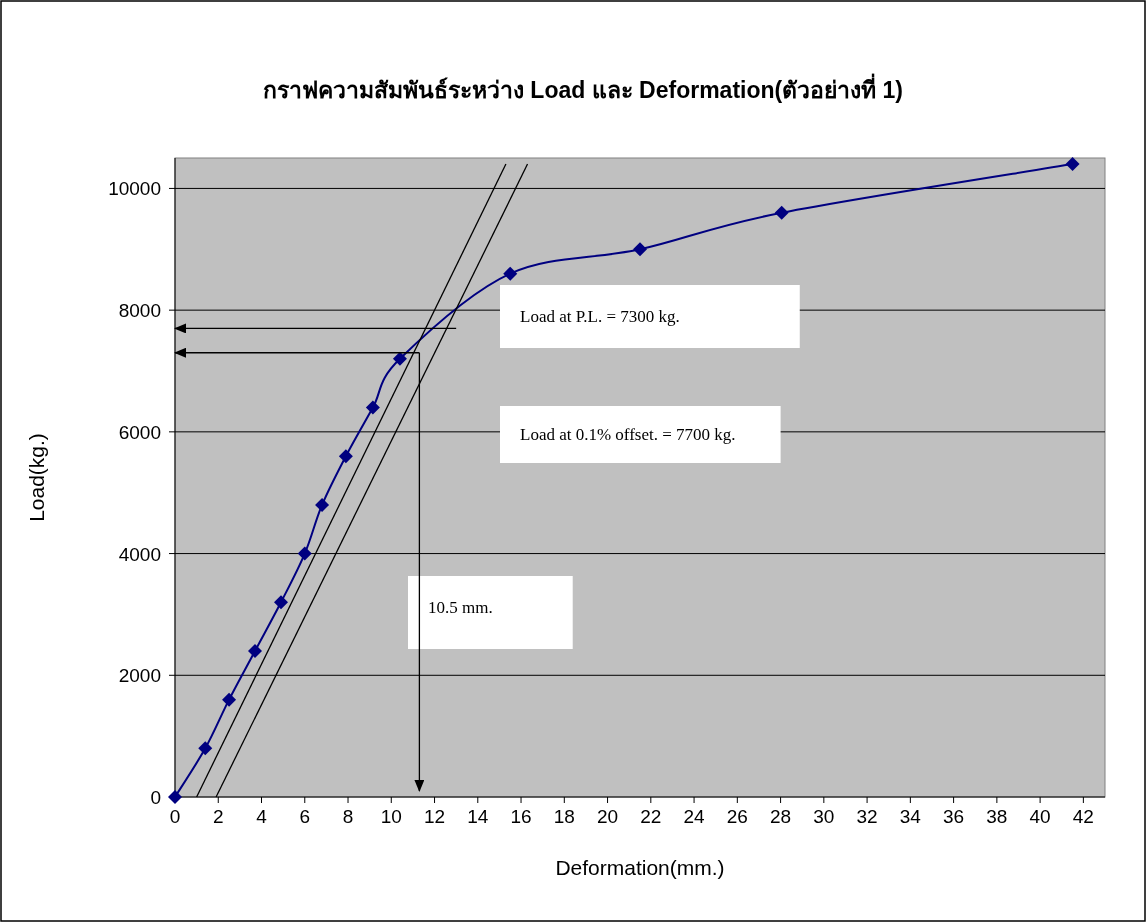 The height and width of the screenshot is (922, 1146). What do you see at coordinates (218, 816) in the screenshot?
I see `x-tick-label: 2` at bounding box center [218, 816].